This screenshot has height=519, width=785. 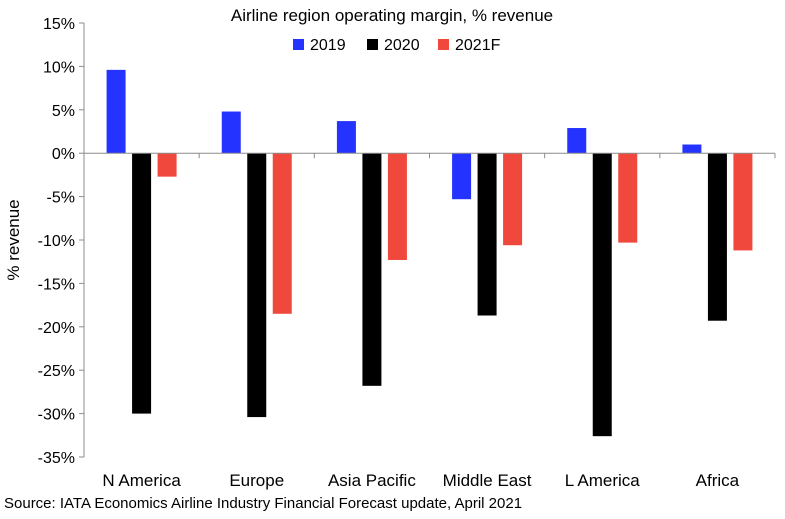 I want to click on y-axis: 15% 10% 5% 0% -5% -10% -15% -20% -25% -30% -35%, so click(x=61, y=241).